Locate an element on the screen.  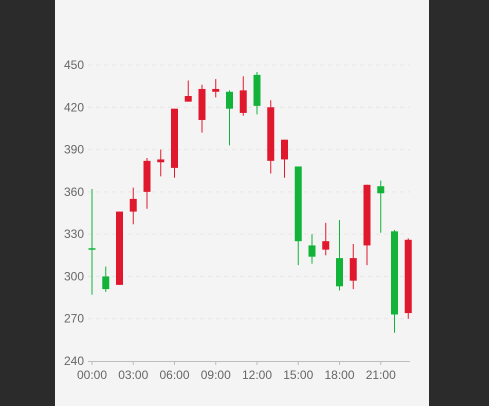
y-tick-label: 300 is located at coordinates (74, 276).